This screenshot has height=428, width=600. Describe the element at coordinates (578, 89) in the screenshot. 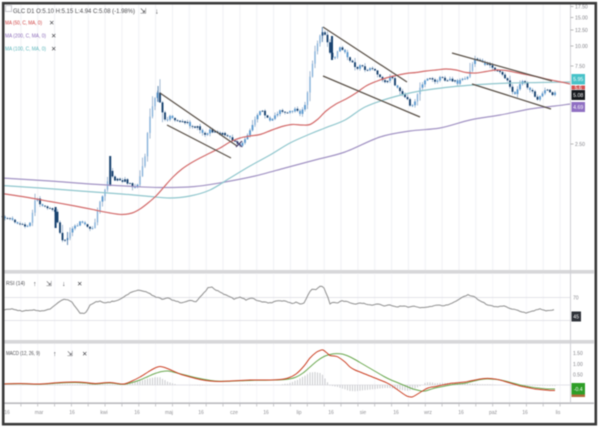

I see `svg-text: 5.6` at that location.